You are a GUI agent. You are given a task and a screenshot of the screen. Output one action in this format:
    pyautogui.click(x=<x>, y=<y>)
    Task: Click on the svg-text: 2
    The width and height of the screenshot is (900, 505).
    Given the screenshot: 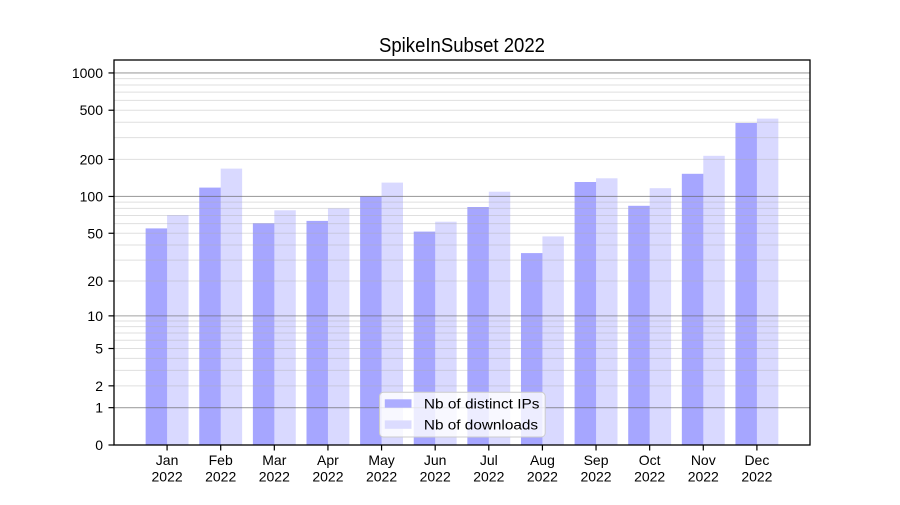 What is the action you would take?
    pyautogui.click(x=99, y=386)
    